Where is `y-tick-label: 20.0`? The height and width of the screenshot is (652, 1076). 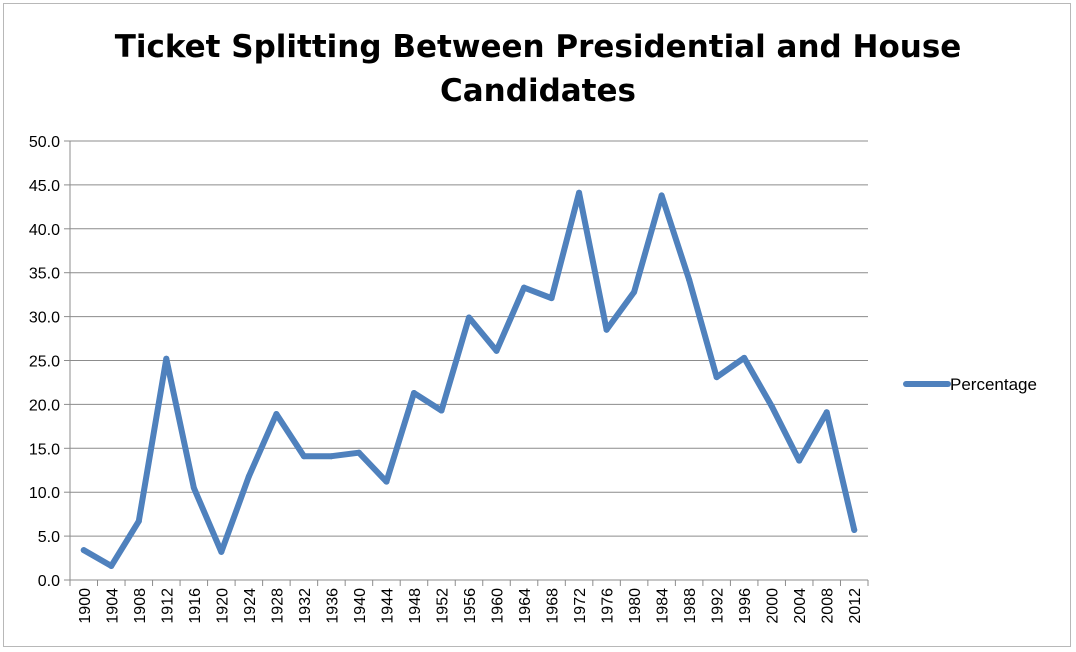
y-tick-label: 20.0 is located at coordinates (44, 405).